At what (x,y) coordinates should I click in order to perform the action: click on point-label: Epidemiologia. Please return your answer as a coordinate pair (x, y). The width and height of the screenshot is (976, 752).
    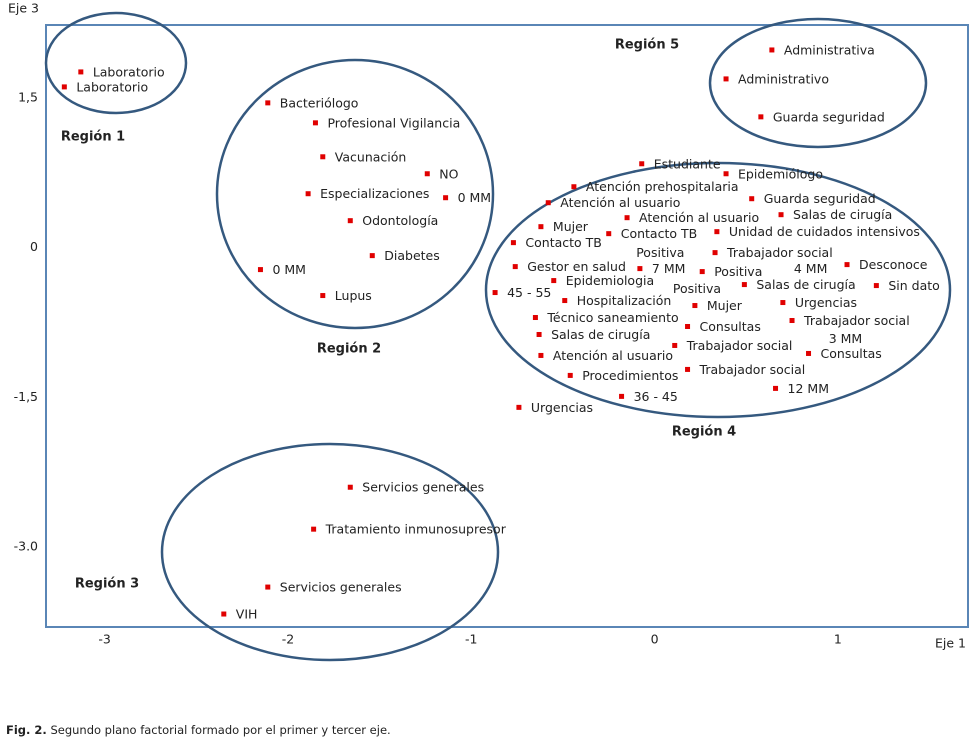
    Looking at the image, I should click on (610, 280).